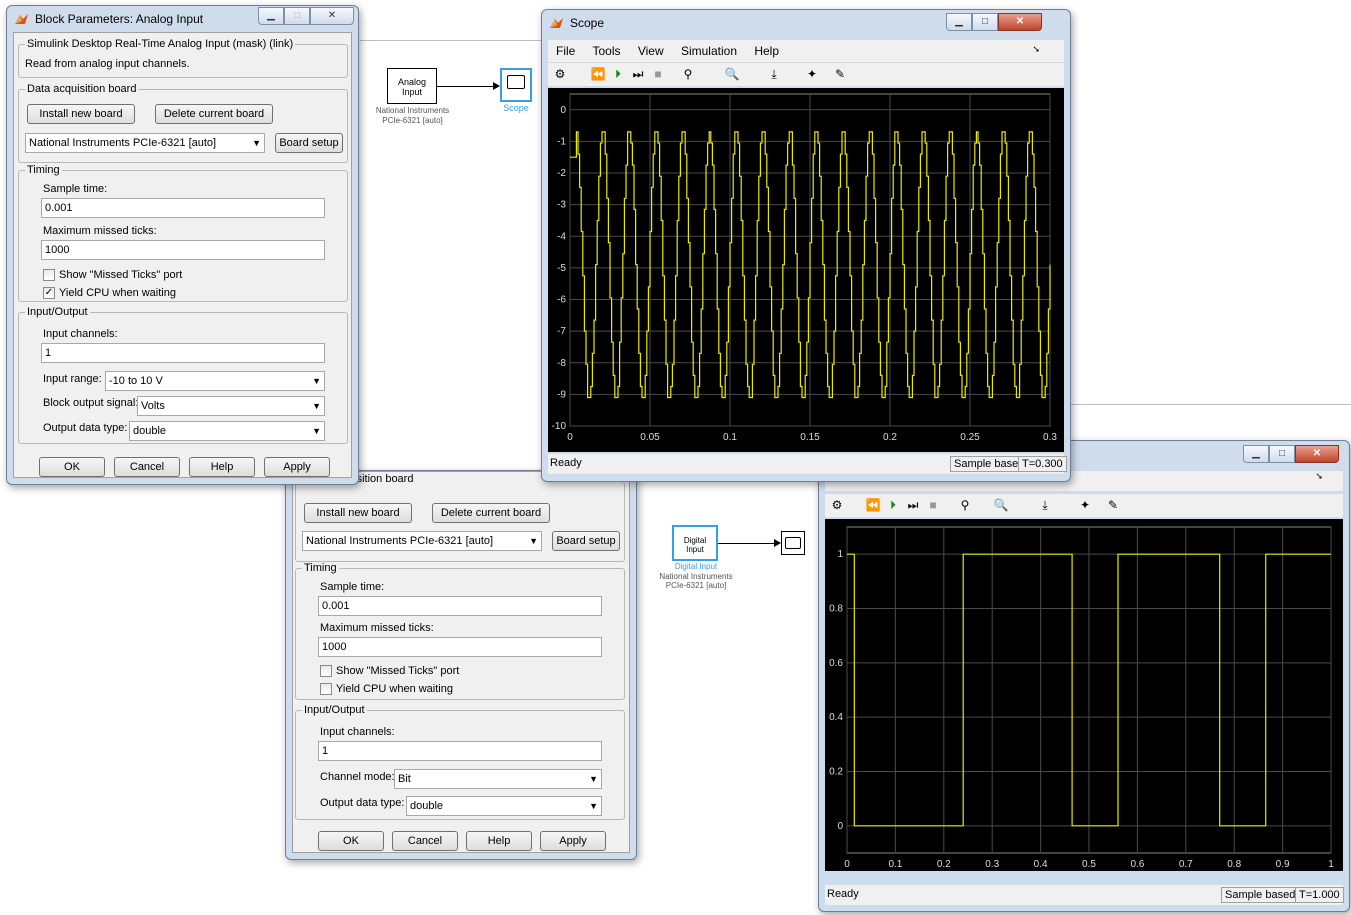 The image size is (1351, 915). What do you see at coordinates (21, 19) in the screenshot?
I see `matlab-icon` at bounding box center [21, 19].